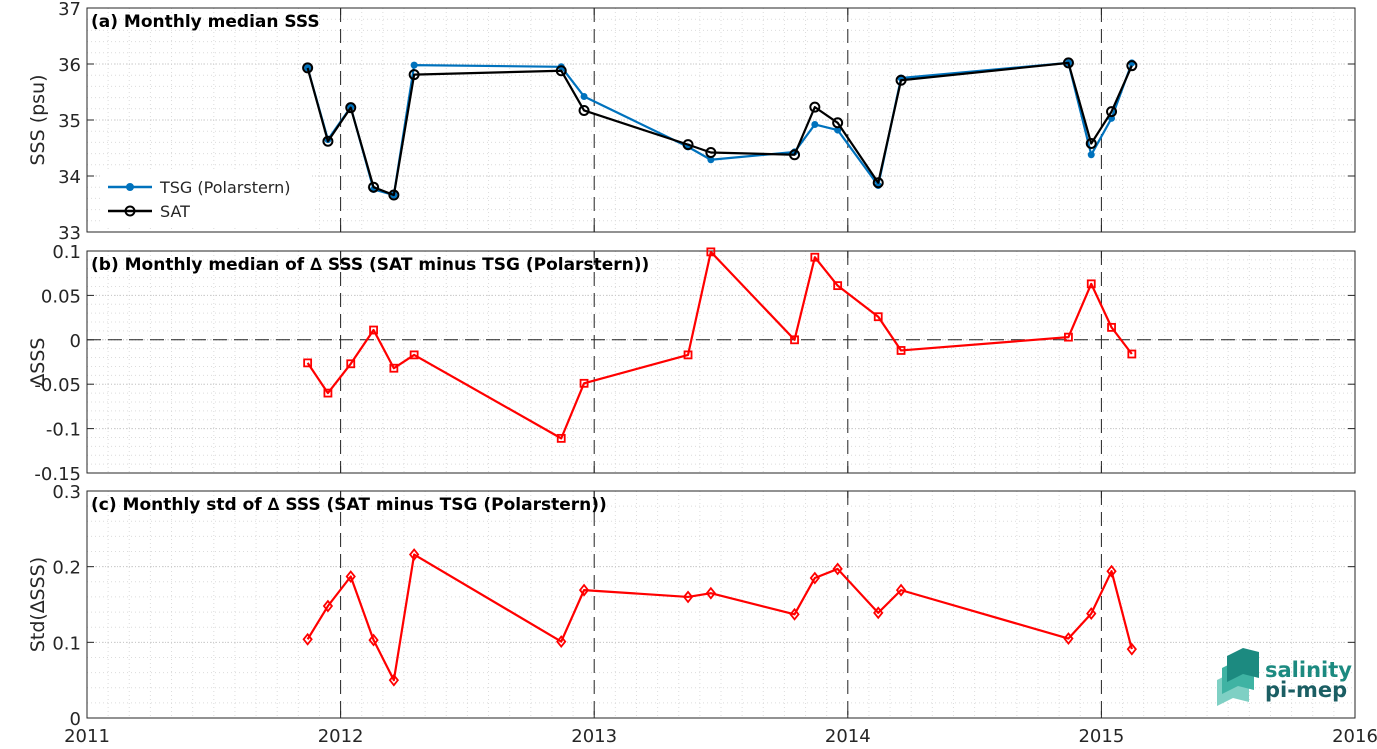 The width and height of the screenshot is (1377, 749). I want to click on y-axis-label: SSS (psu), so click(38, 119).